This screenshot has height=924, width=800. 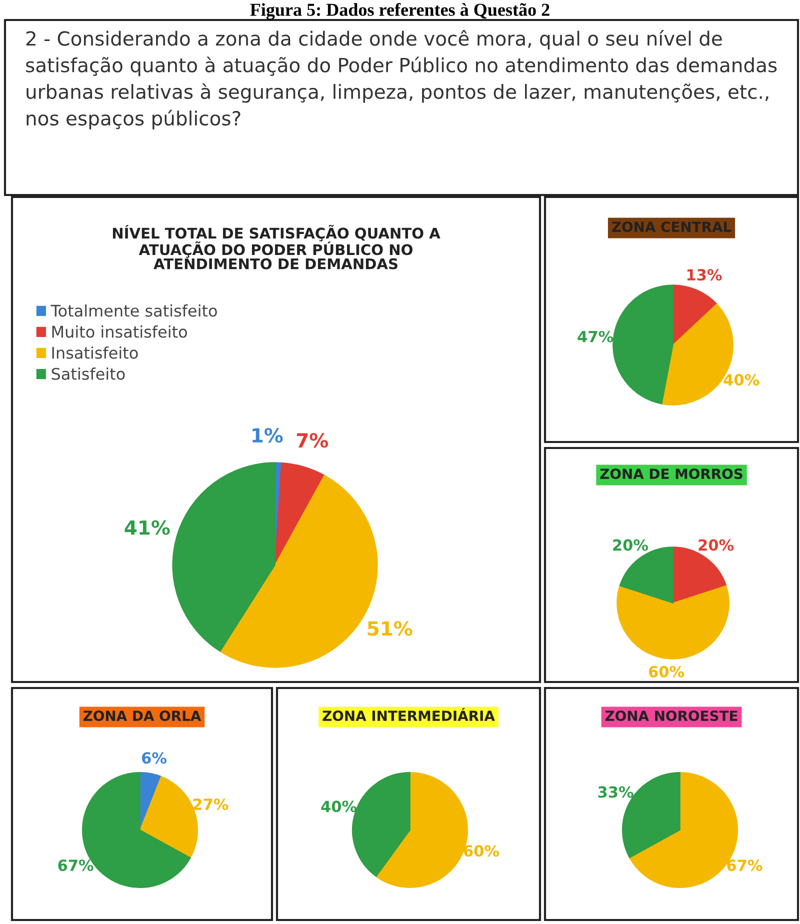 What do you see at coordinates (267, 435) in the screenshot?
I see `data-label: 1%` at bounding box center [267, 435].